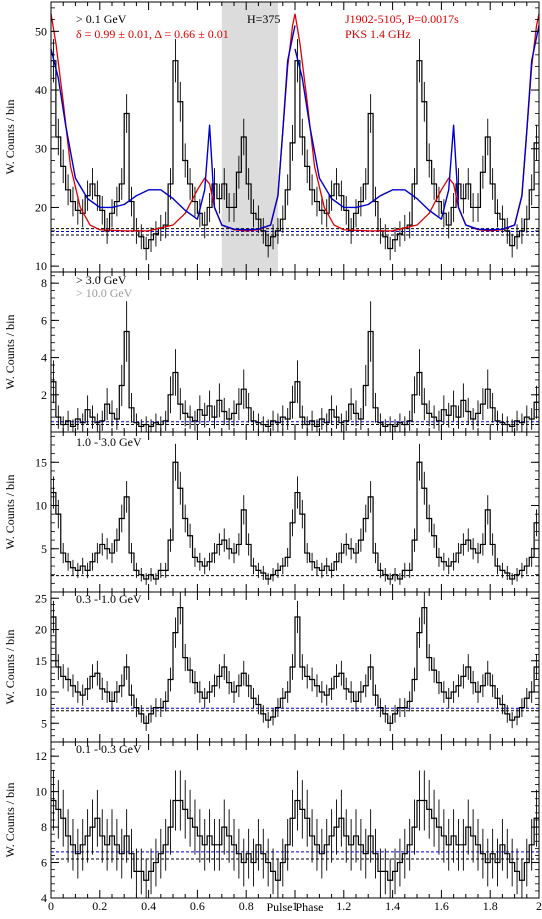  What do you see at coordinates (152, 34) in the screenshot?
I see `fit-parameters-label: δ = 0.99 ± 0.01, Δ = 0.66 ± 0.01` at bounding box center [152, 34].